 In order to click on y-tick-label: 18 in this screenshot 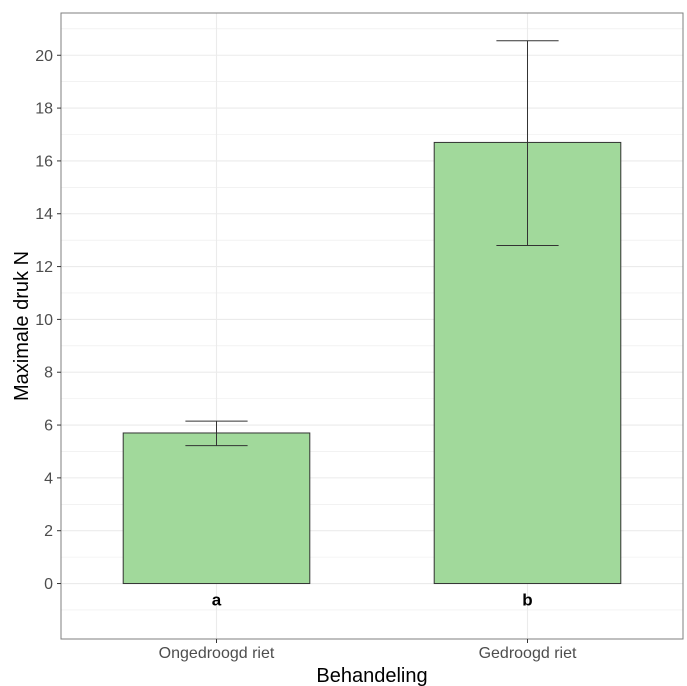, I will do `click(44, 109)`.